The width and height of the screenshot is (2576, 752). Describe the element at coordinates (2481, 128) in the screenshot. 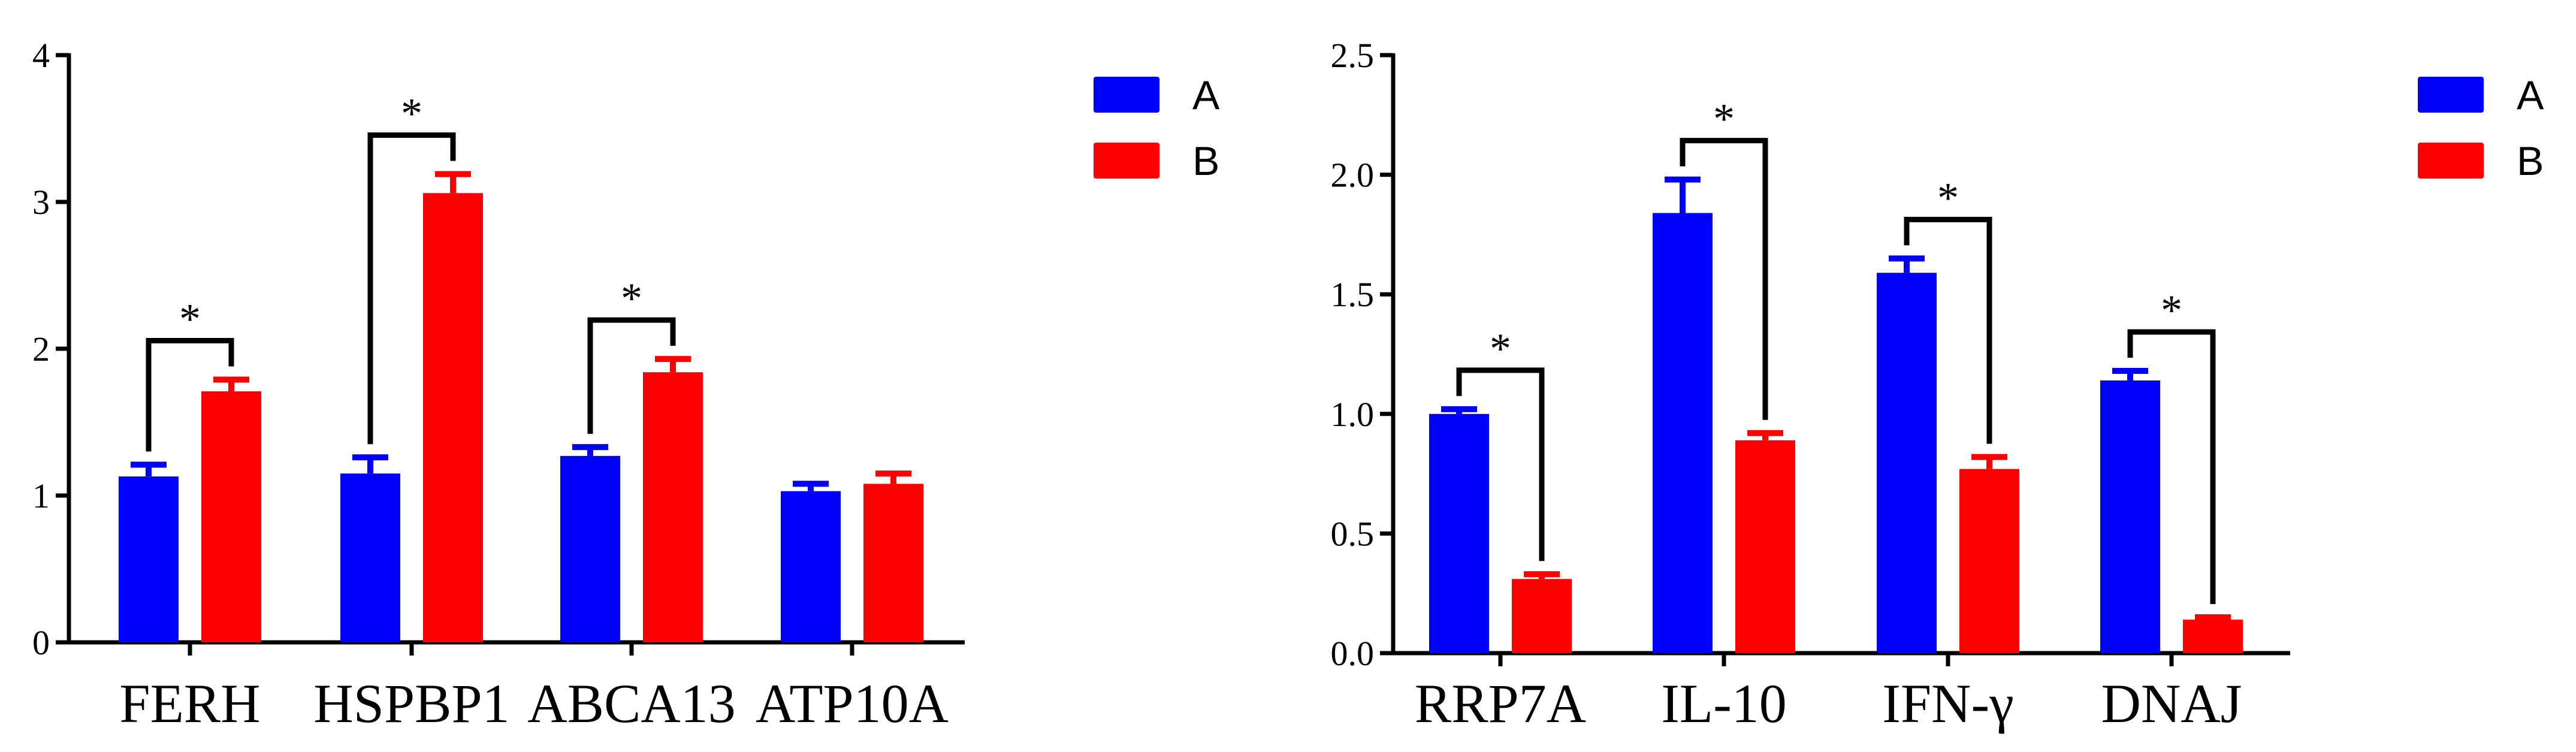

I see `chart-right-legend: AB` at that location.